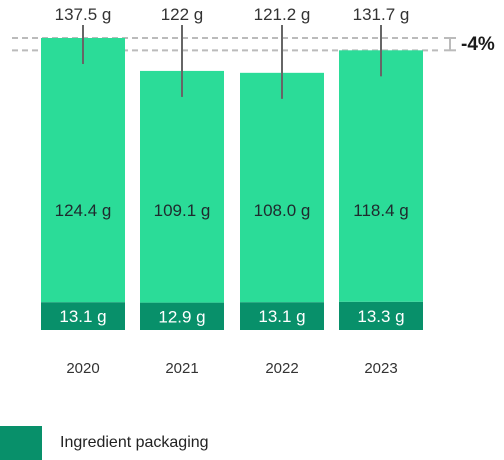  What do you see at coordinates (281, 368) in the screenshot?
I see `x-tick-label: 2022` at bounding box center [281, 368].